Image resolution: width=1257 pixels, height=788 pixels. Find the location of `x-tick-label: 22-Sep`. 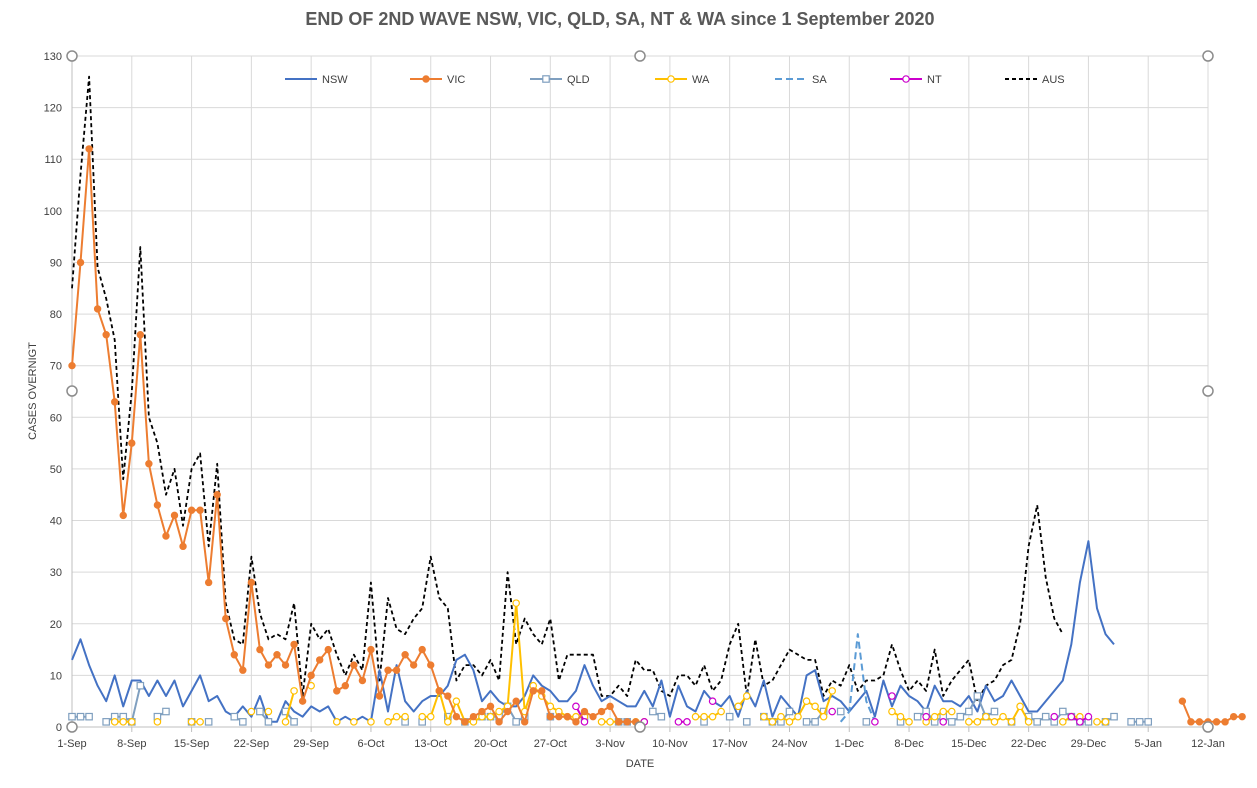

x-tick-label: 22-Sep is located at coordinates (251, 744).